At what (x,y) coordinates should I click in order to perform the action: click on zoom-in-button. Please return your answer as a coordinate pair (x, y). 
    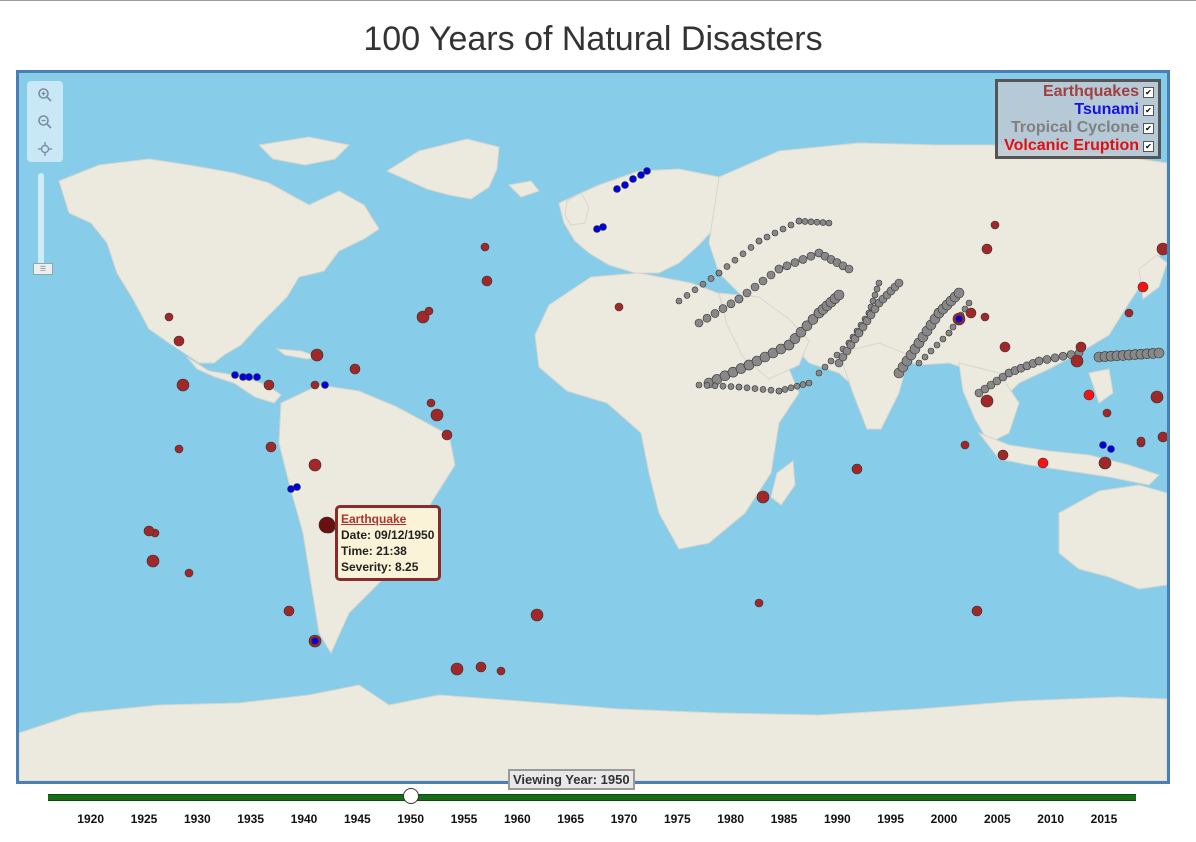
    Looking at the image, I should click on (45, 94).